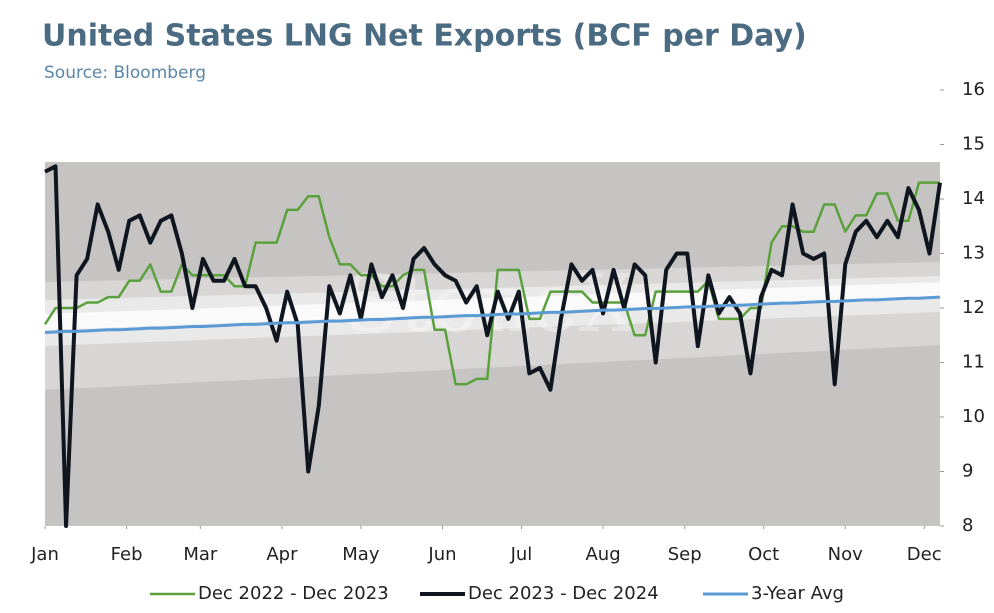 The height and width of the screenshot is (613, 994). Describe the element at coordinates (44, 554) in the screenshot. I see `x-tick-label: Jan` at that location.